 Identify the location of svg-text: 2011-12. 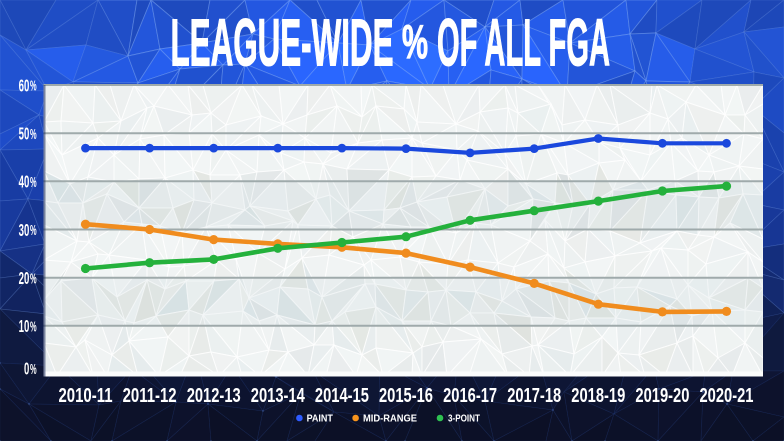
(150, 396).